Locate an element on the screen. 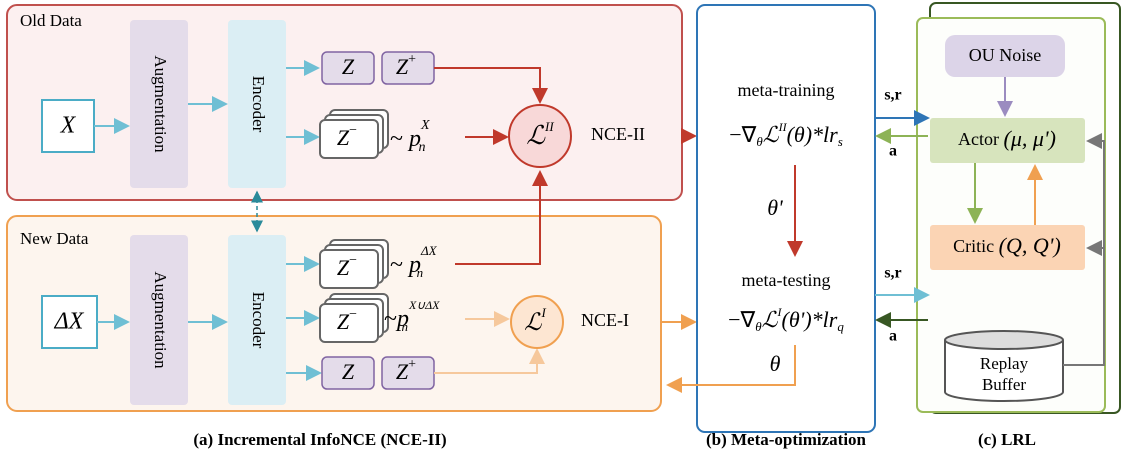 The image size is (1133, 457). encoder: Encoder is located at coordinates (258, 320).